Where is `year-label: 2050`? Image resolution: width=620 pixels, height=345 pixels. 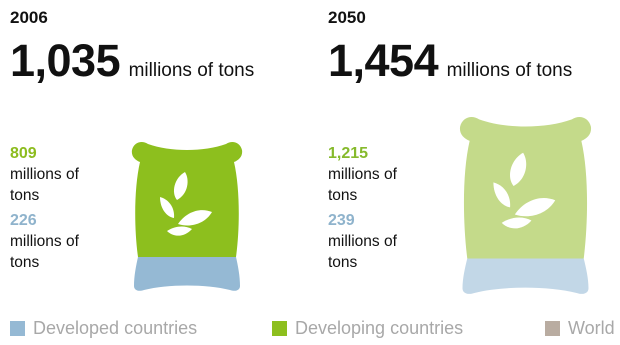 year-label: 2050 is located at coordinates (347, 17).